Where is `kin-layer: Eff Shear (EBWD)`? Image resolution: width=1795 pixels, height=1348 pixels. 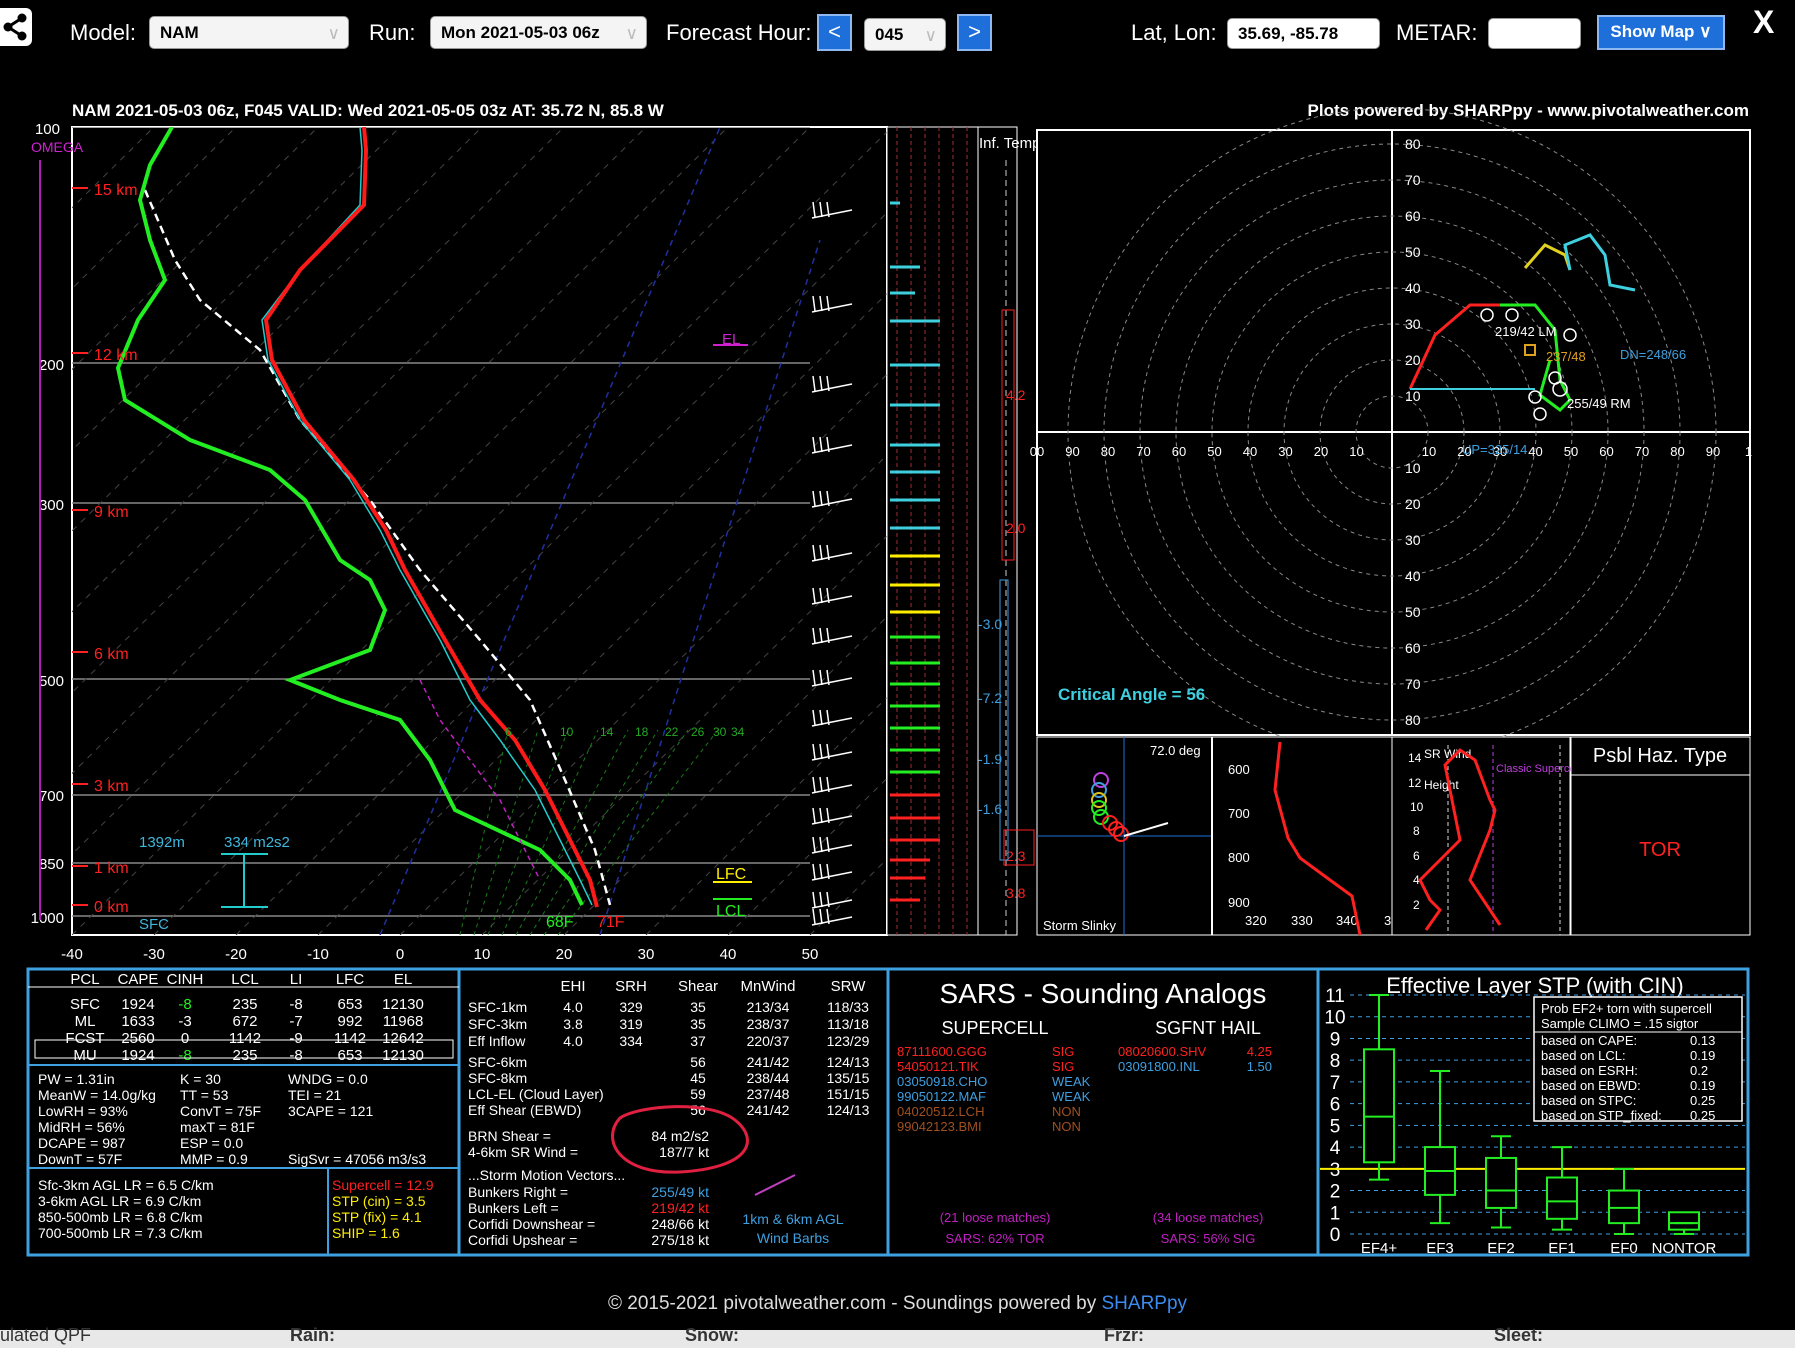 kin-layer: Eff Shear (EBWD) is located at coordinates (524, 1110).